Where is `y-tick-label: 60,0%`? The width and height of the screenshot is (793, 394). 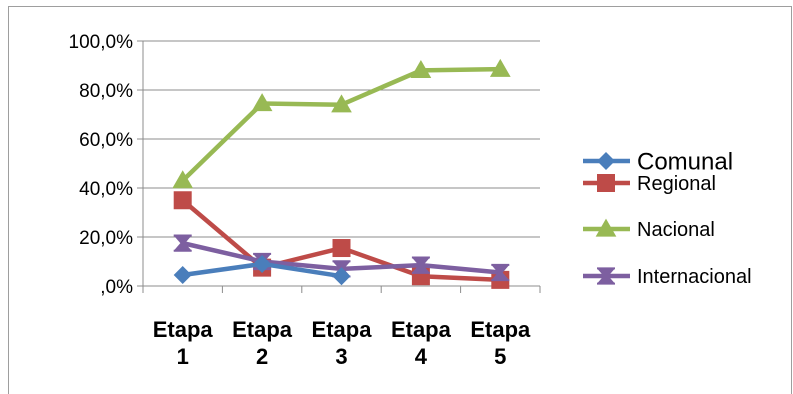 y-tick-label: 60,0% is located at coordinates (106, 140).